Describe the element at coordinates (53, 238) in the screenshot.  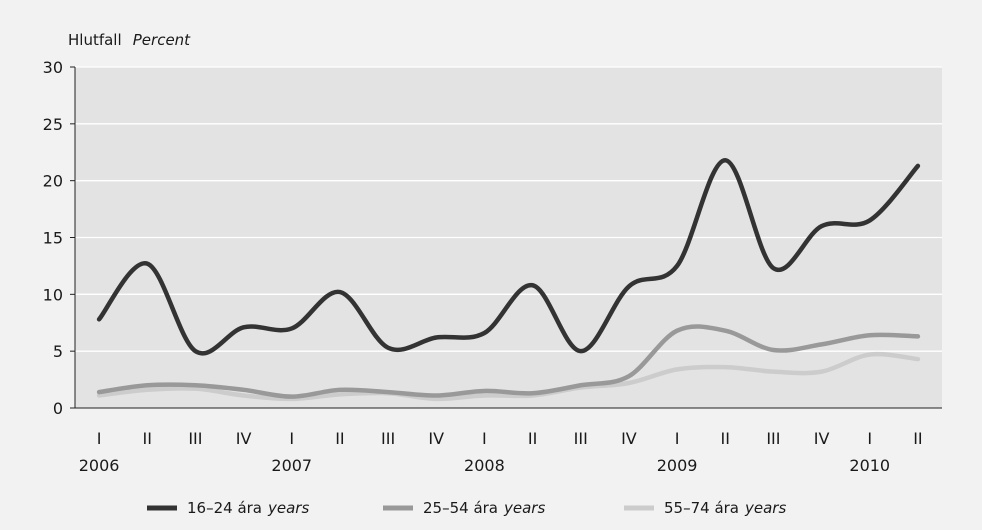
I see `y-tick-label: 15` at that location.